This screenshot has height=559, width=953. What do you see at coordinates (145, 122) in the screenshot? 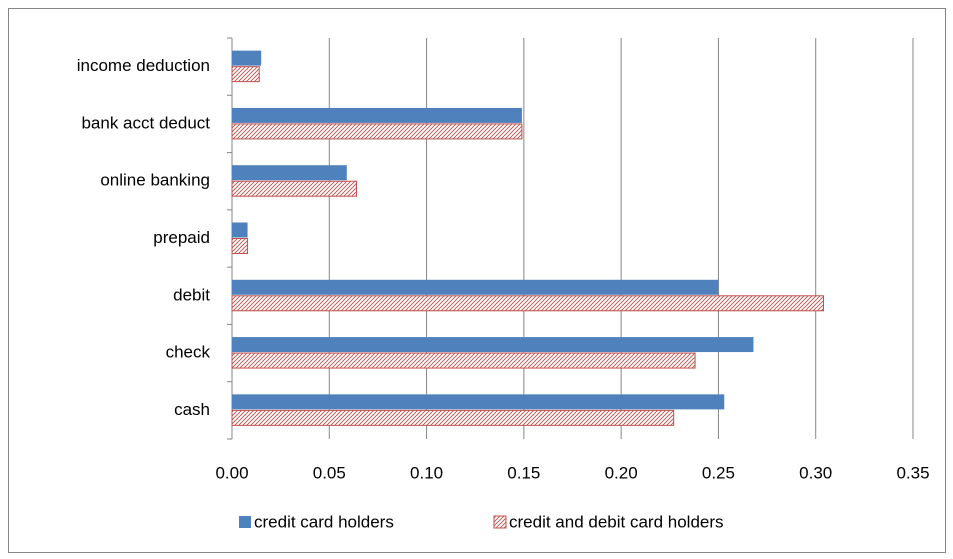
I see `y-tick-label: bank acct deduct` at bounding box center [145, 122].